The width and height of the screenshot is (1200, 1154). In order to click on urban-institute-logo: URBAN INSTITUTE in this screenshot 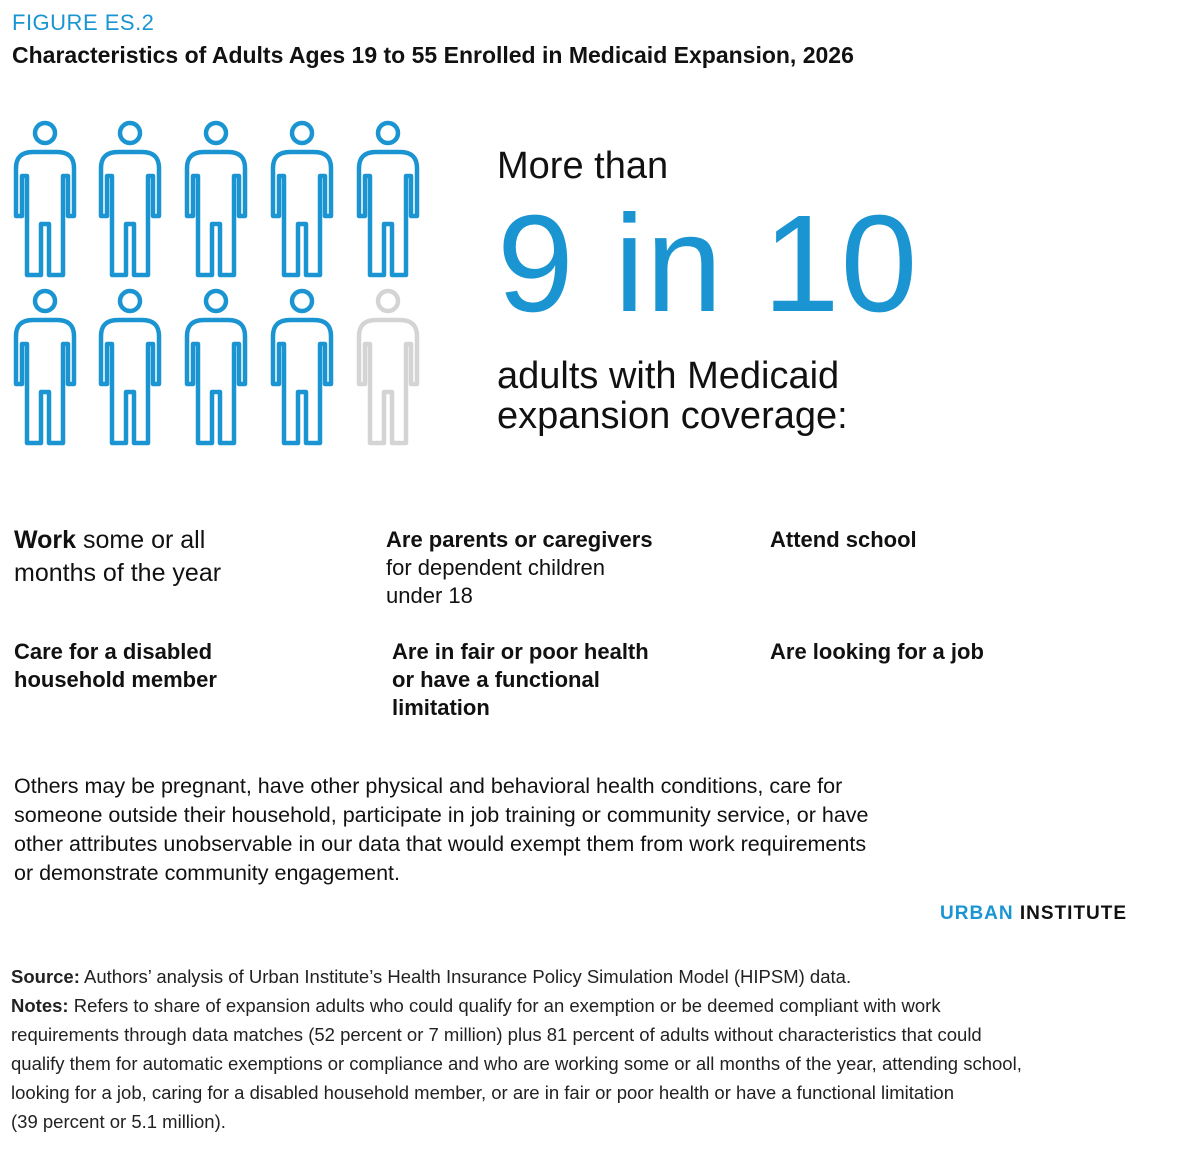, I will do `click(1033, 914)`.